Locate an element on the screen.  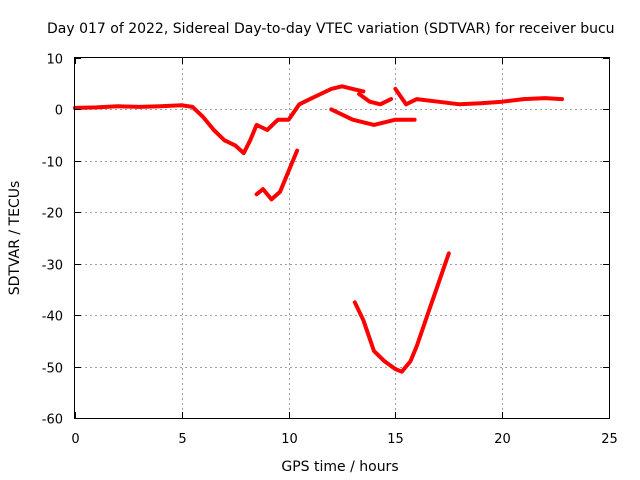
y-tick-label: -30 is located at coordinates (52, 266).